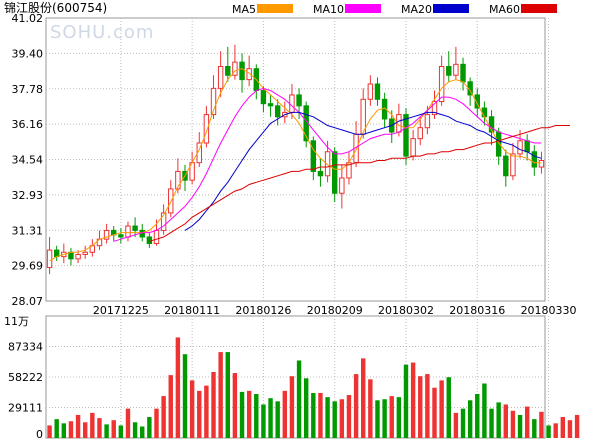 The height and width of the screenshot is (440, 600). What do you see at coordinates (192, 310) in the screenshot?
I see `date-tick-label: 20180111` at bounding box center [192, 310].